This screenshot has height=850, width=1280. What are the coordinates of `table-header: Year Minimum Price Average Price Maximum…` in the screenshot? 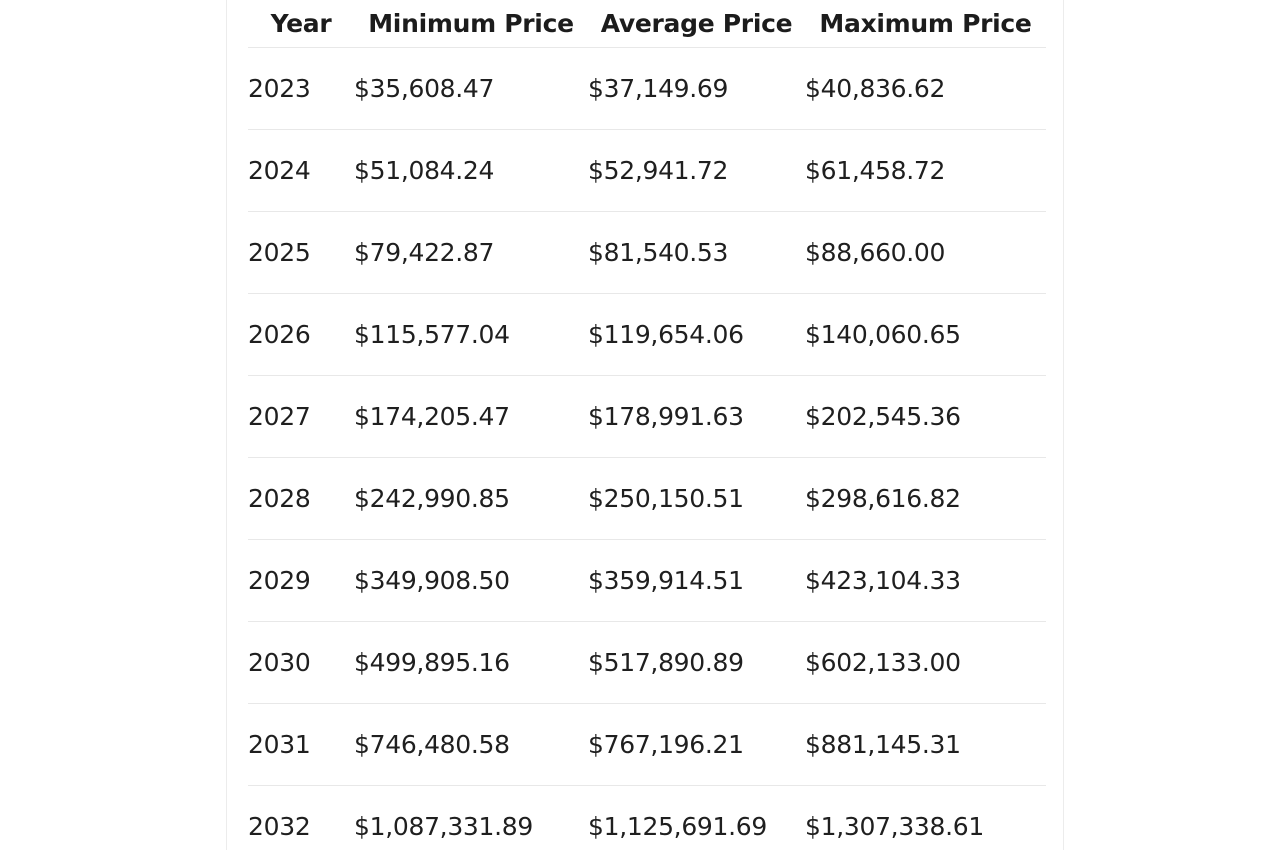 It's located at (647, 24).